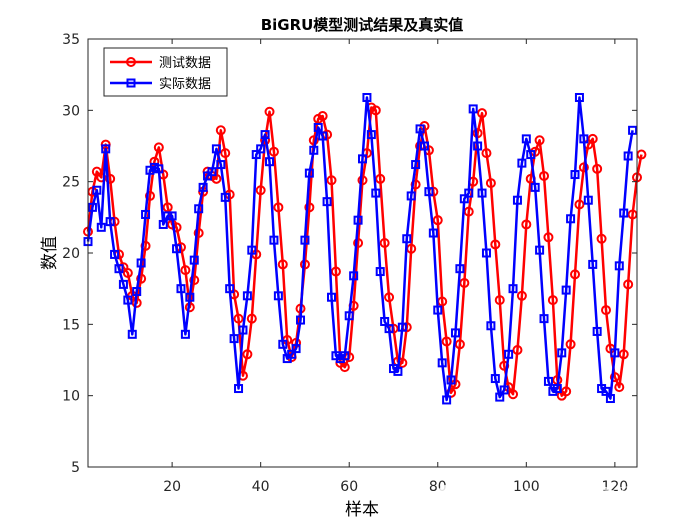  I want to click on watermark: 公众号 · Matlab科研助手, so click(534, 494).